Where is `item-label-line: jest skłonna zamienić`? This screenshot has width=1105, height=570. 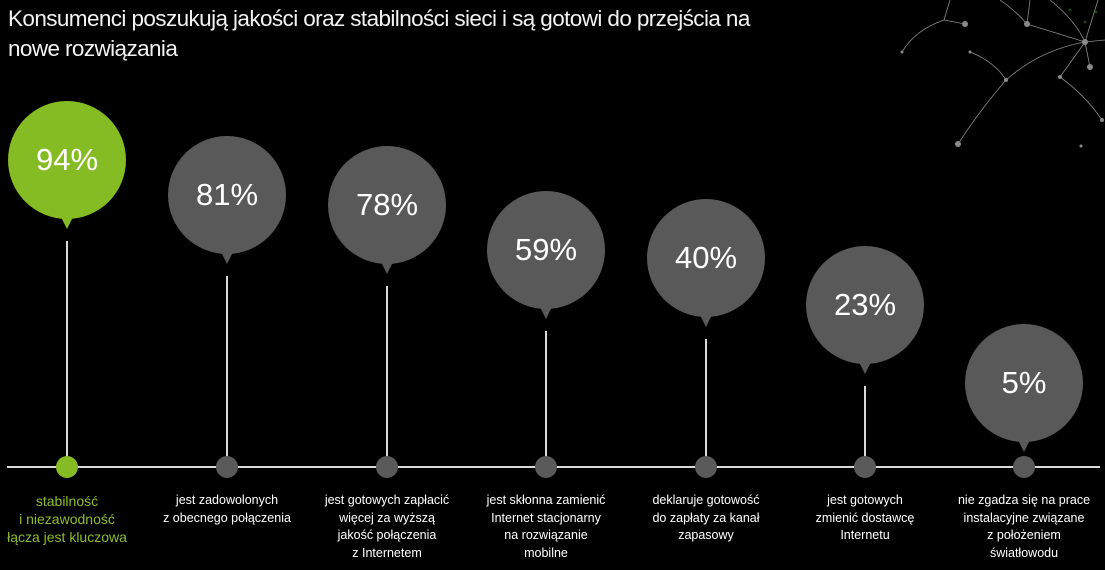 item-label-line: jest skłonna zamienić is located at coordinates (546, 500).